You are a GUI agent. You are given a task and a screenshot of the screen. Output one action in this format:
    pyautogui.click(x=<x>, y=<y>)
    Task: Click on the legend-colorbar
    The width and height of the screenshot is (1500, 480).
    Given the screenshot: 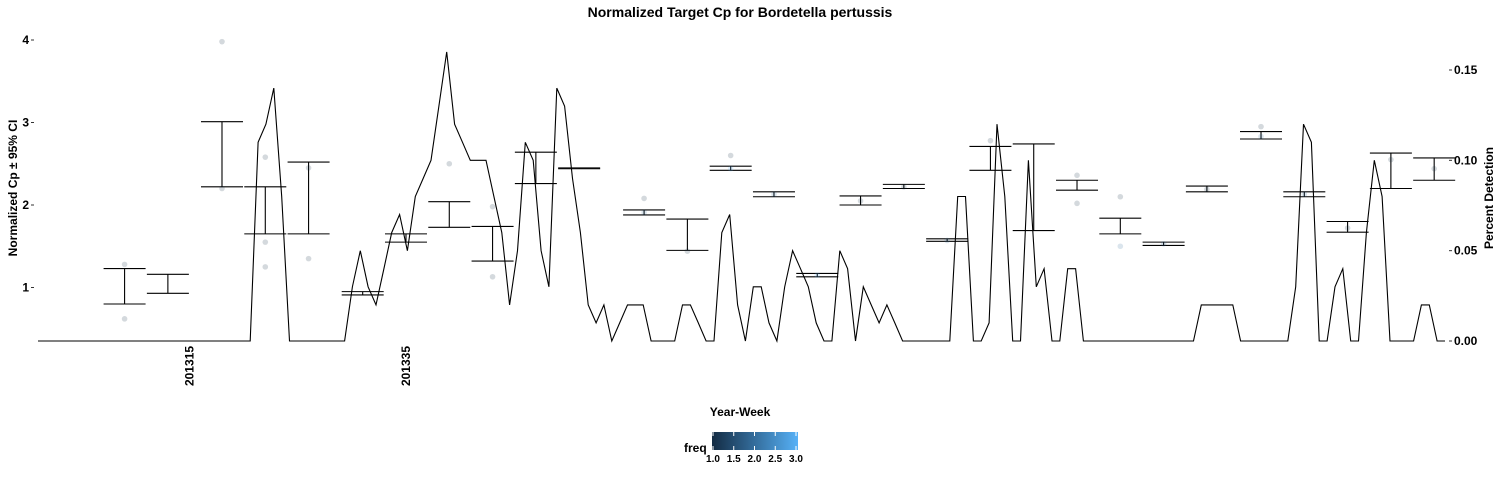 What is the action you would take?
    pyautogui.click(x=755, y=441)
    